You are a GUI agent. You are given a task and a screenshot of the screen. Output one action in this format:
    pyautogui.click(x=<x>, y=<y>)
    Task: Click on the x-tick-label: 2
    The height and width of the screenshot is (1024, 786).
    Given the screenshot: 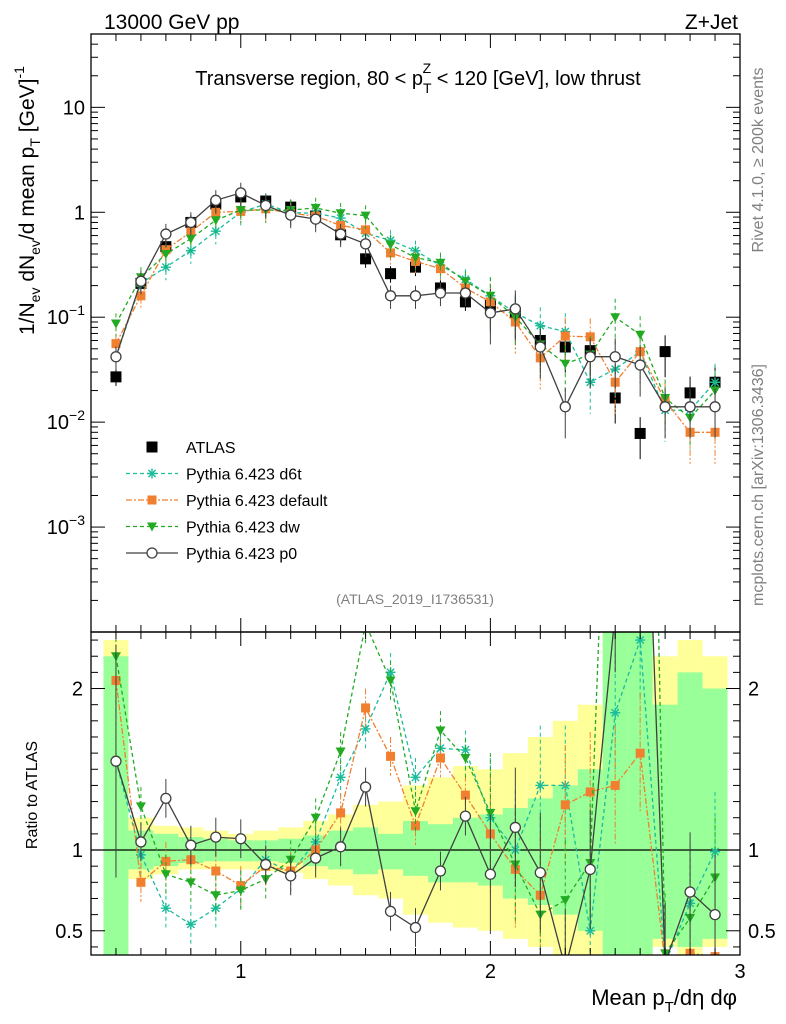 What is the action you would take?
    pyautogui.click(x=490, y=972)
    